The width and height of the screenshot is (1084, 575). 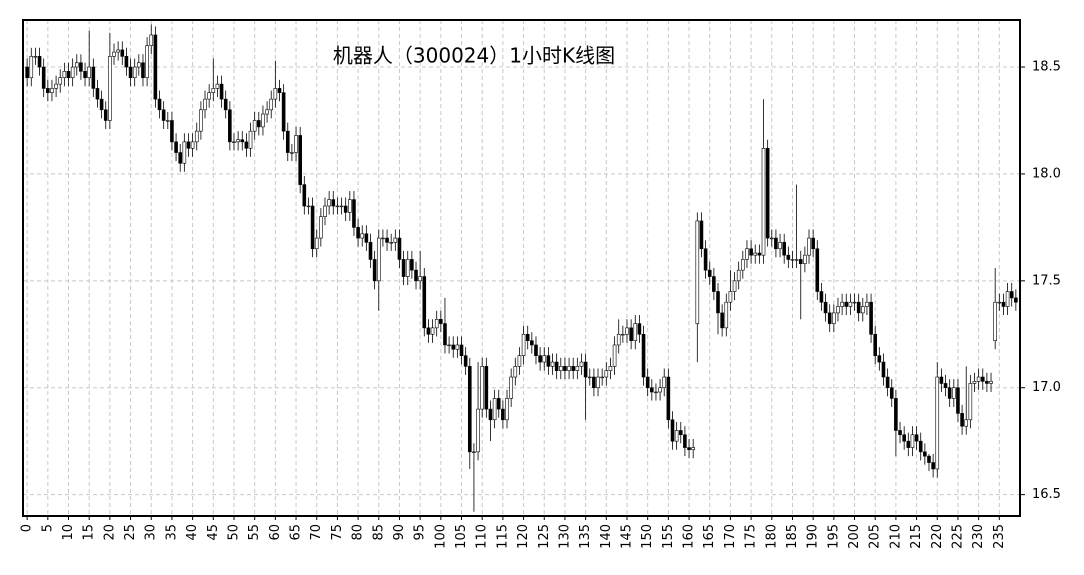 I want to click on x-tick-label: 50, so click(x=233, y=532).